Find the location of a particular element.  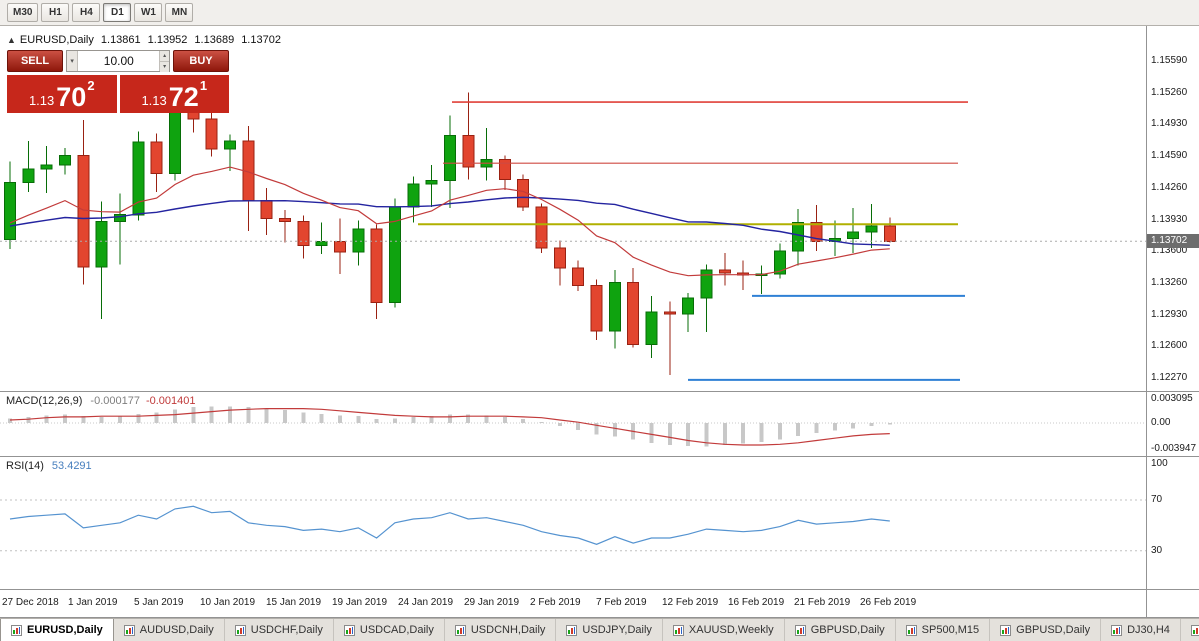

timeframe-button-mn: MN is located at coordinates (179, 12).